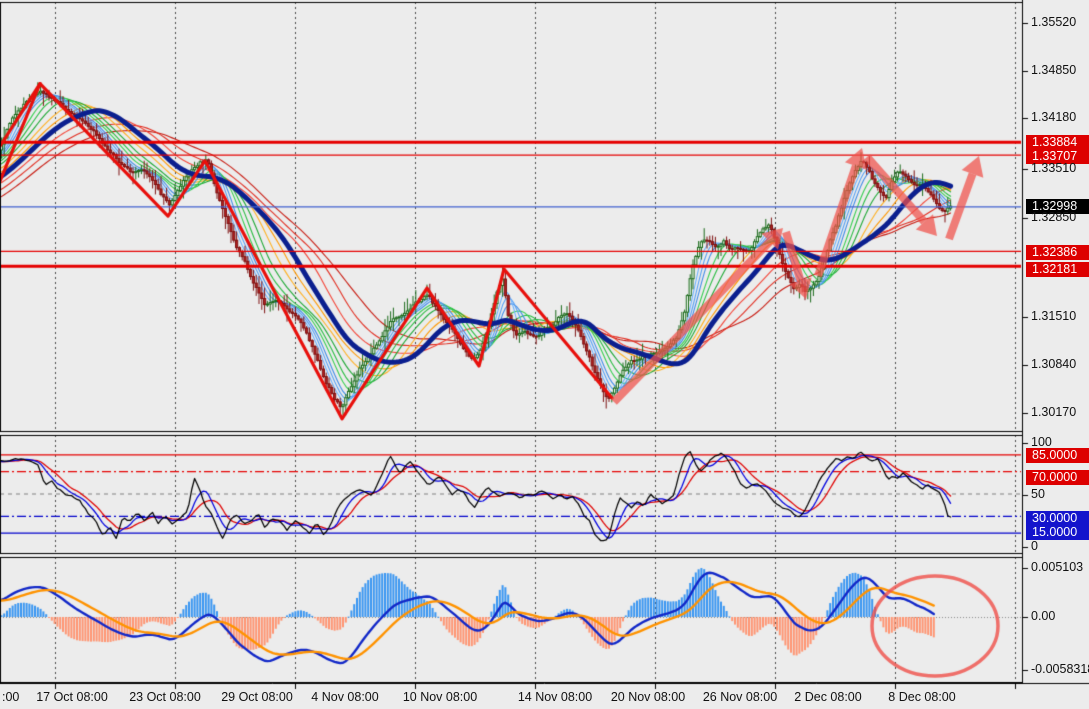 This screenshot has width=1089, height=709. What do you see at coordinates (544, 696) in the screenshot?
I see `time-axis` at bounding box center [544, 696].